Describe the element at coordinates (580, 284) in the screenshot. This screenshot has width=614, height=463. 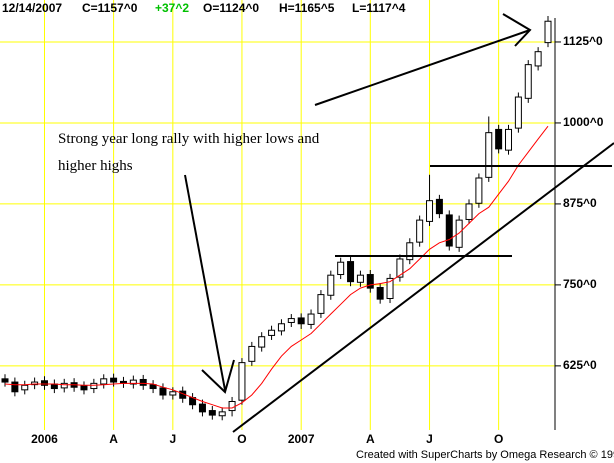
I see `y-tick-label: 750^0` at that location.